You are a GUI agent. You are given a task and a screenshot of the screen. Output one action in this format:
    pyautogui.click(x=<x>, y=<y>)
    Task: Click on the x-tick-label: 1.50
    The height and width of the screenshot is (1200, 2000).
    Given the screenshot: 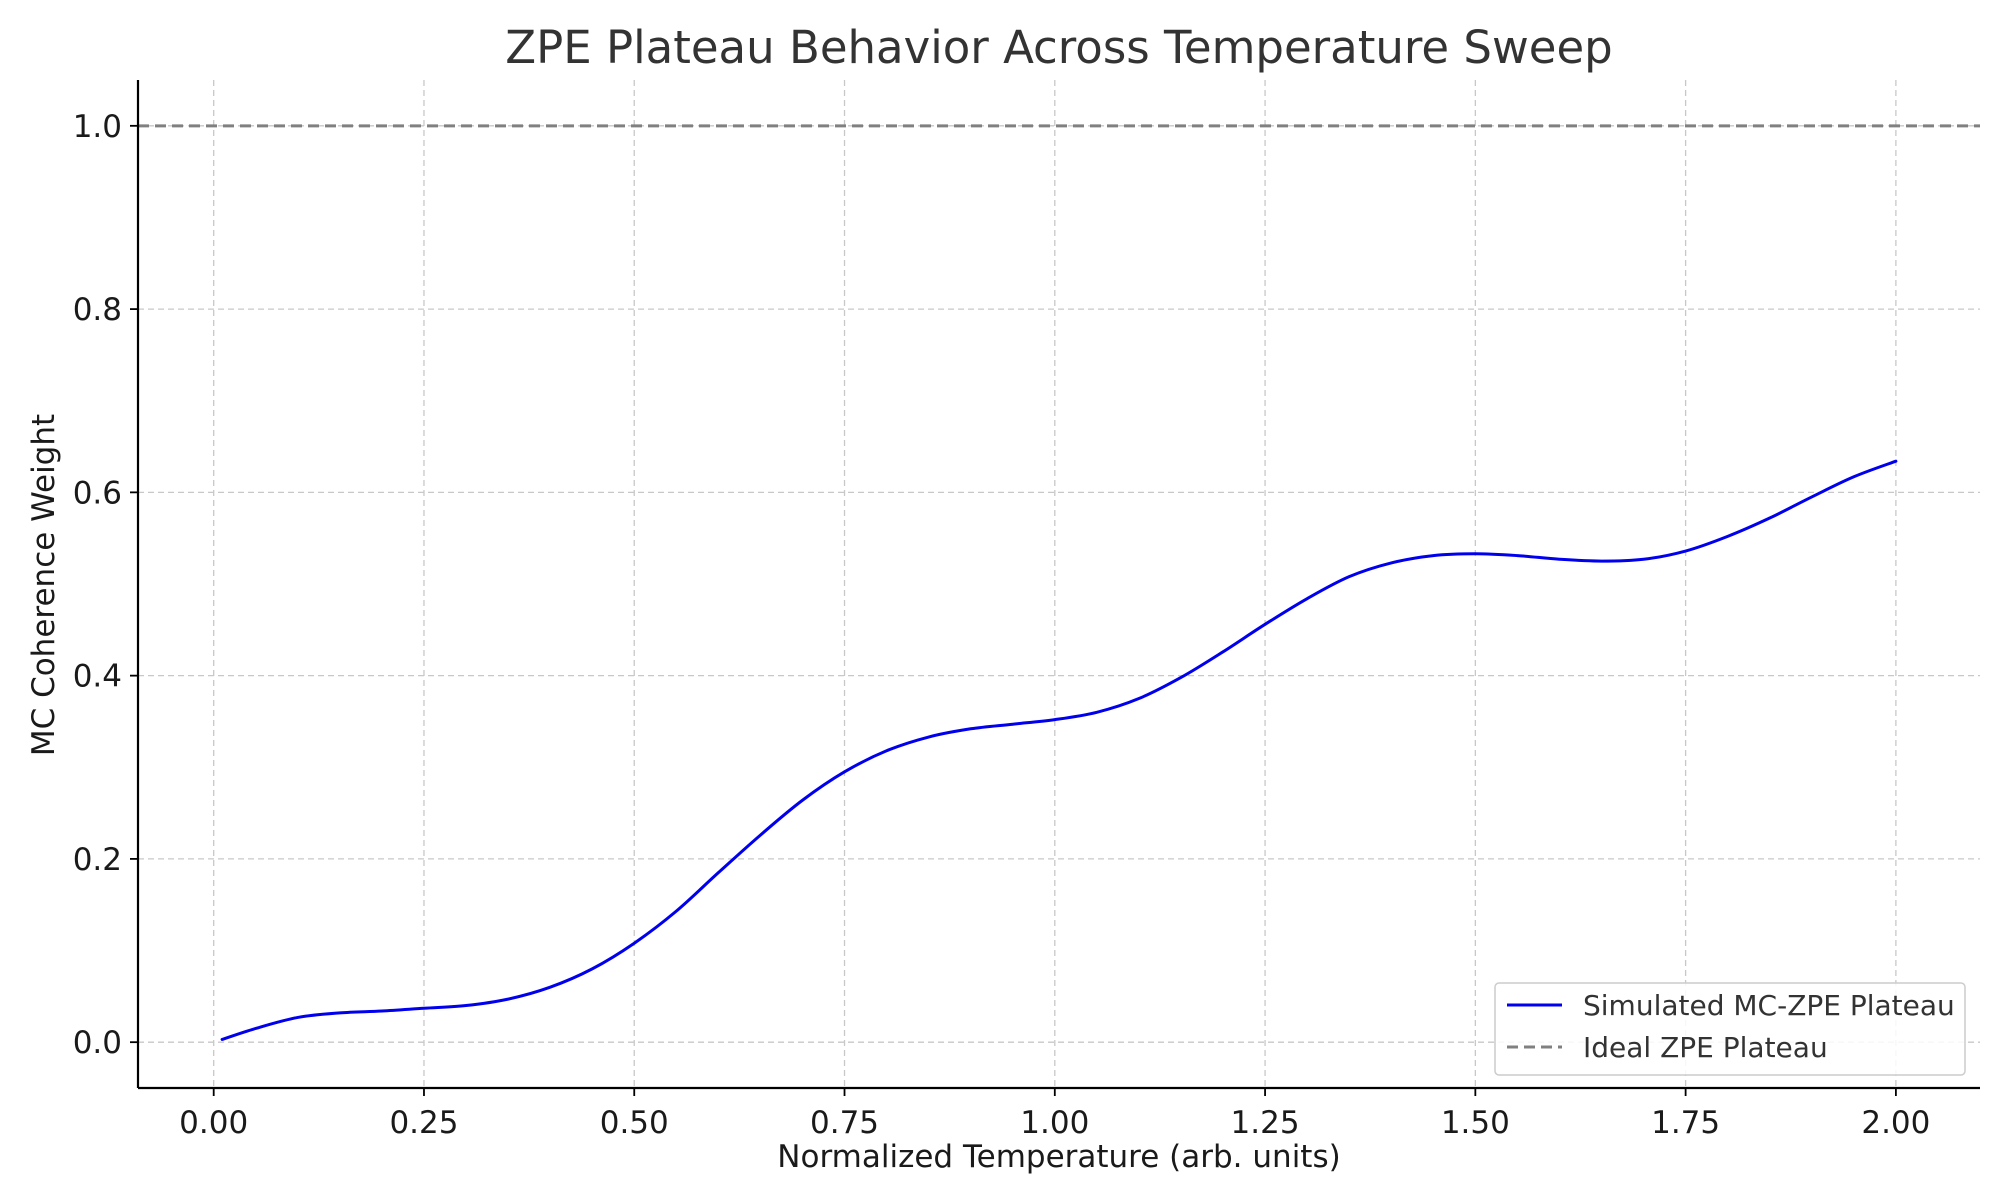 What is the action you would take?
    pyautogui.click(x=1475, y=1123)
    